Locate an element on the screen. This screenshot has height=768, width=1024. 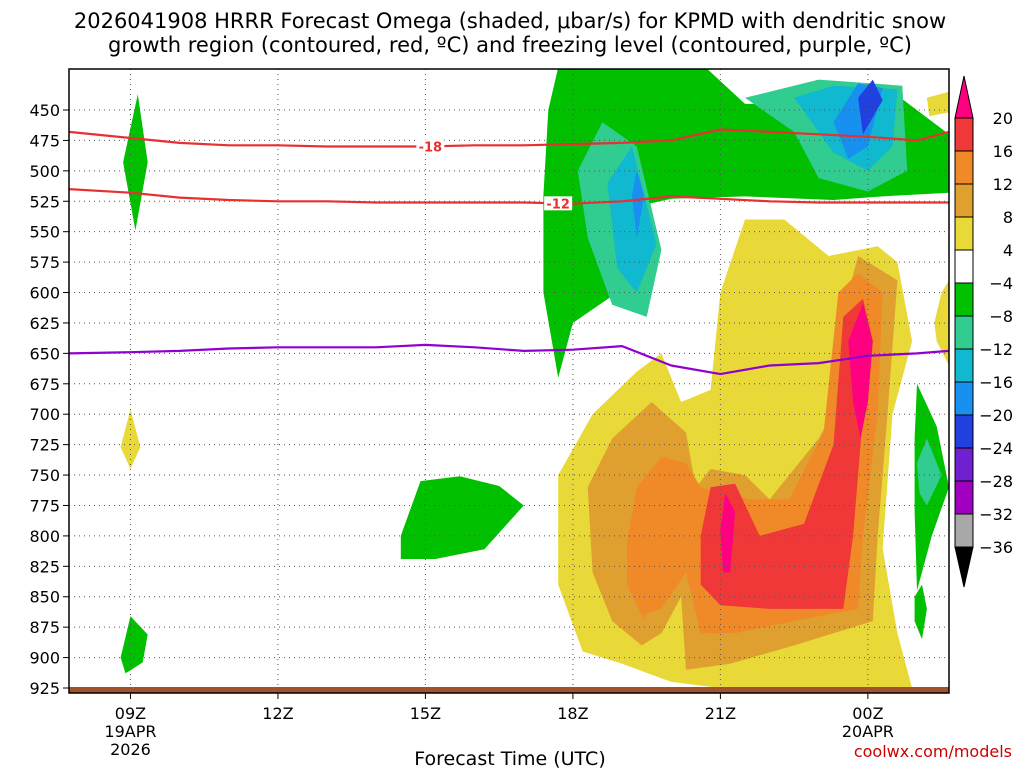
colorbar-label: −32 is located at coordinates (996, 514).